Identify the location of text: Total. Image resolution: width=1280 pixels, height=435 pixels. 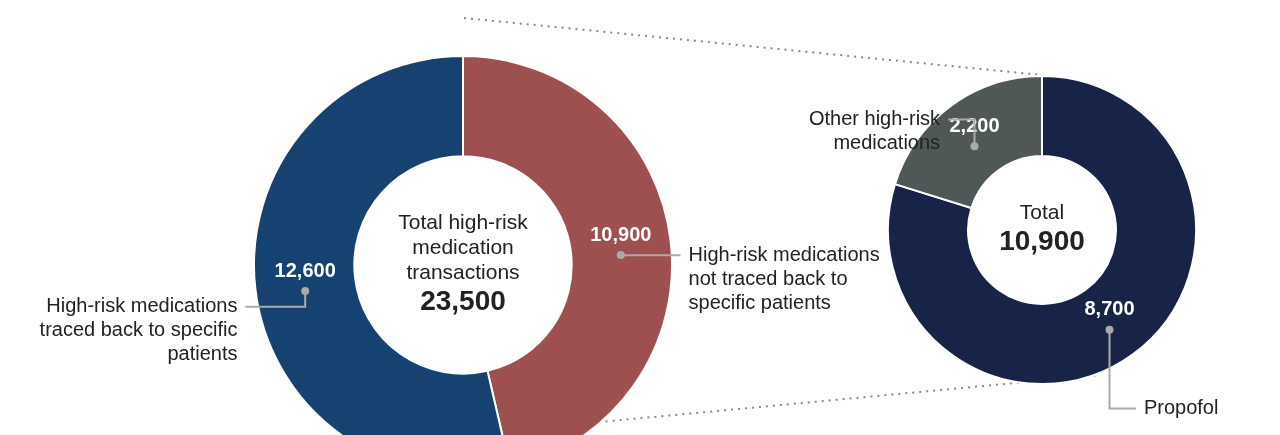
(1042, 211).